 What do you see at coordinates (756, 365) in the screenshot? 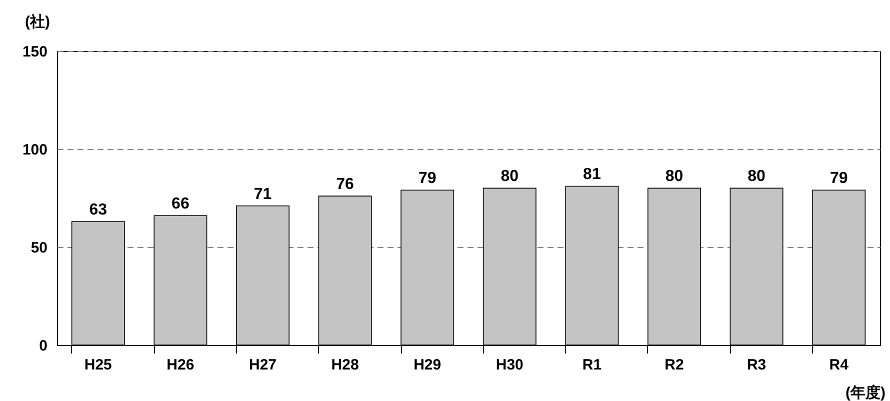
I see `x-tick-label: R3` at bounding box center [756, 365].